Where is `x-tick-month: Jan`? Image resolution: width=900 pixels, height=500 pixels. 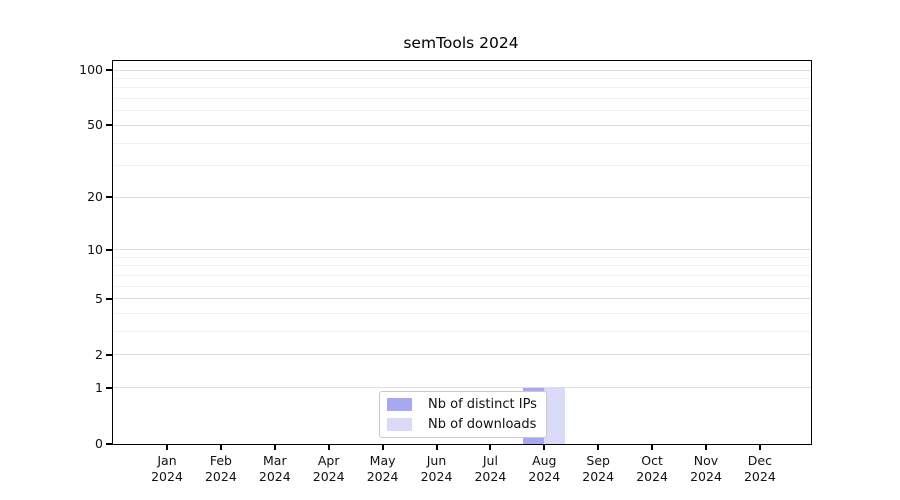
x-tick-month: Jan is located at coordinates (167, 460).